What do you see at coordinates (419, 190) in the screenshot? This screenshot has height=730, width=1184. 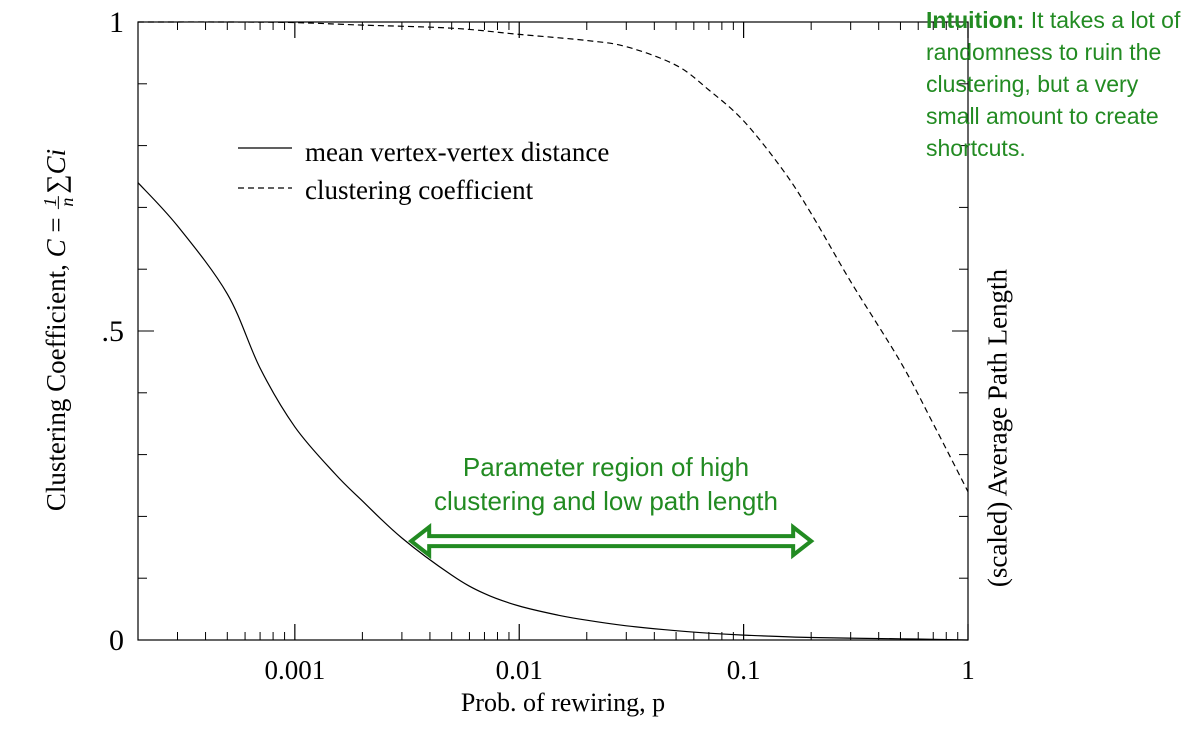 I see `legend-label-clustering: clustering coefficient` at bounding box center [419, 190].